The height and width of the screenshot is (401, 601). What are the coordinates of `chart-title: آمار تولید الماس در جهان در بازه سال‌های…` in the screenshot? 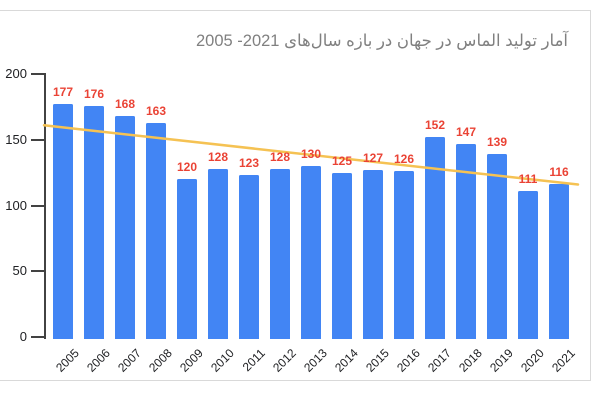 It's located at (381, 41).